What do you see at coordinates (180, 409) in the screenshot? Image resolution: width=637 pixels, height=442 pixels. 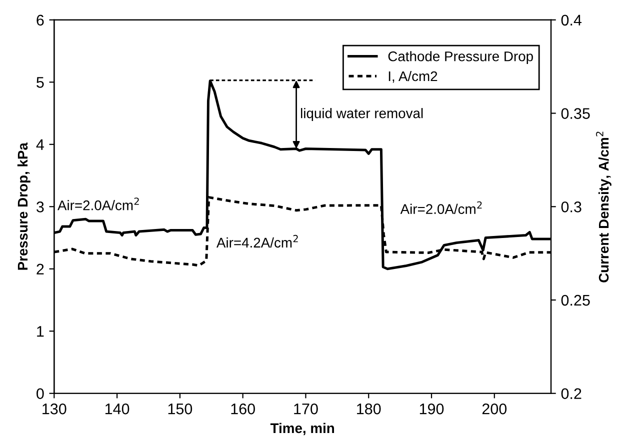 I see `x-tick-label: 150` at bounding box center [180, 409].